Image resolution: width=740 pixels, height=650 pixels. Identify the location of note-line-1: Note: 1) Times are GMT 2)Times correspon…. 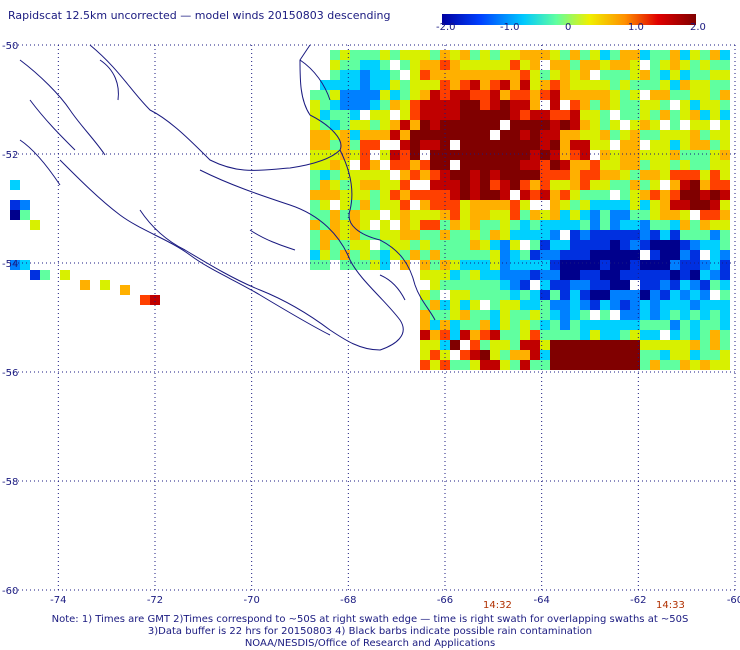
(370, 619).